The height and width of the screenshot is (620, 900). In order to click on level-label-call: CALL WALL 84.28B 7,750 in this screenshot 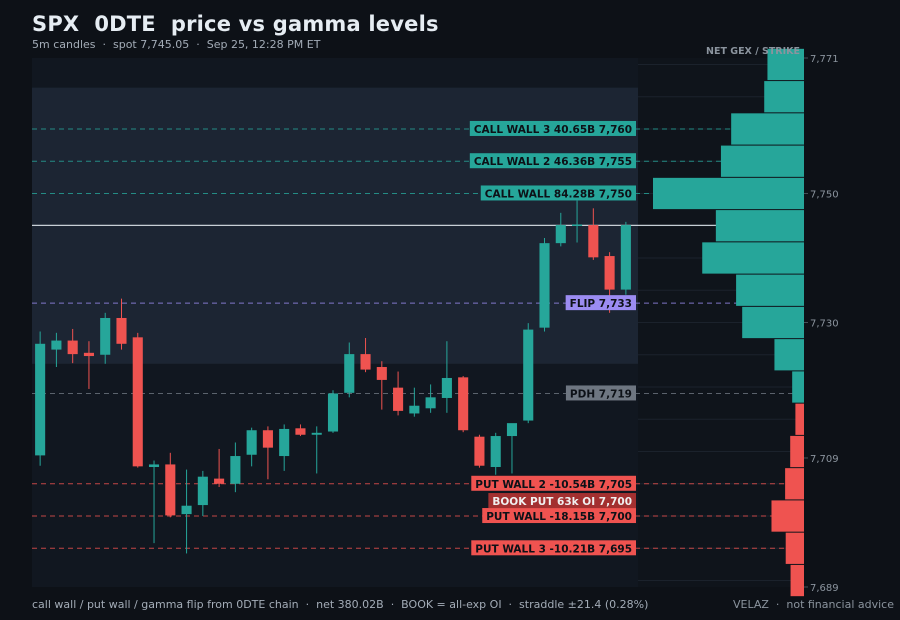, I will do `click(558, 193)`.